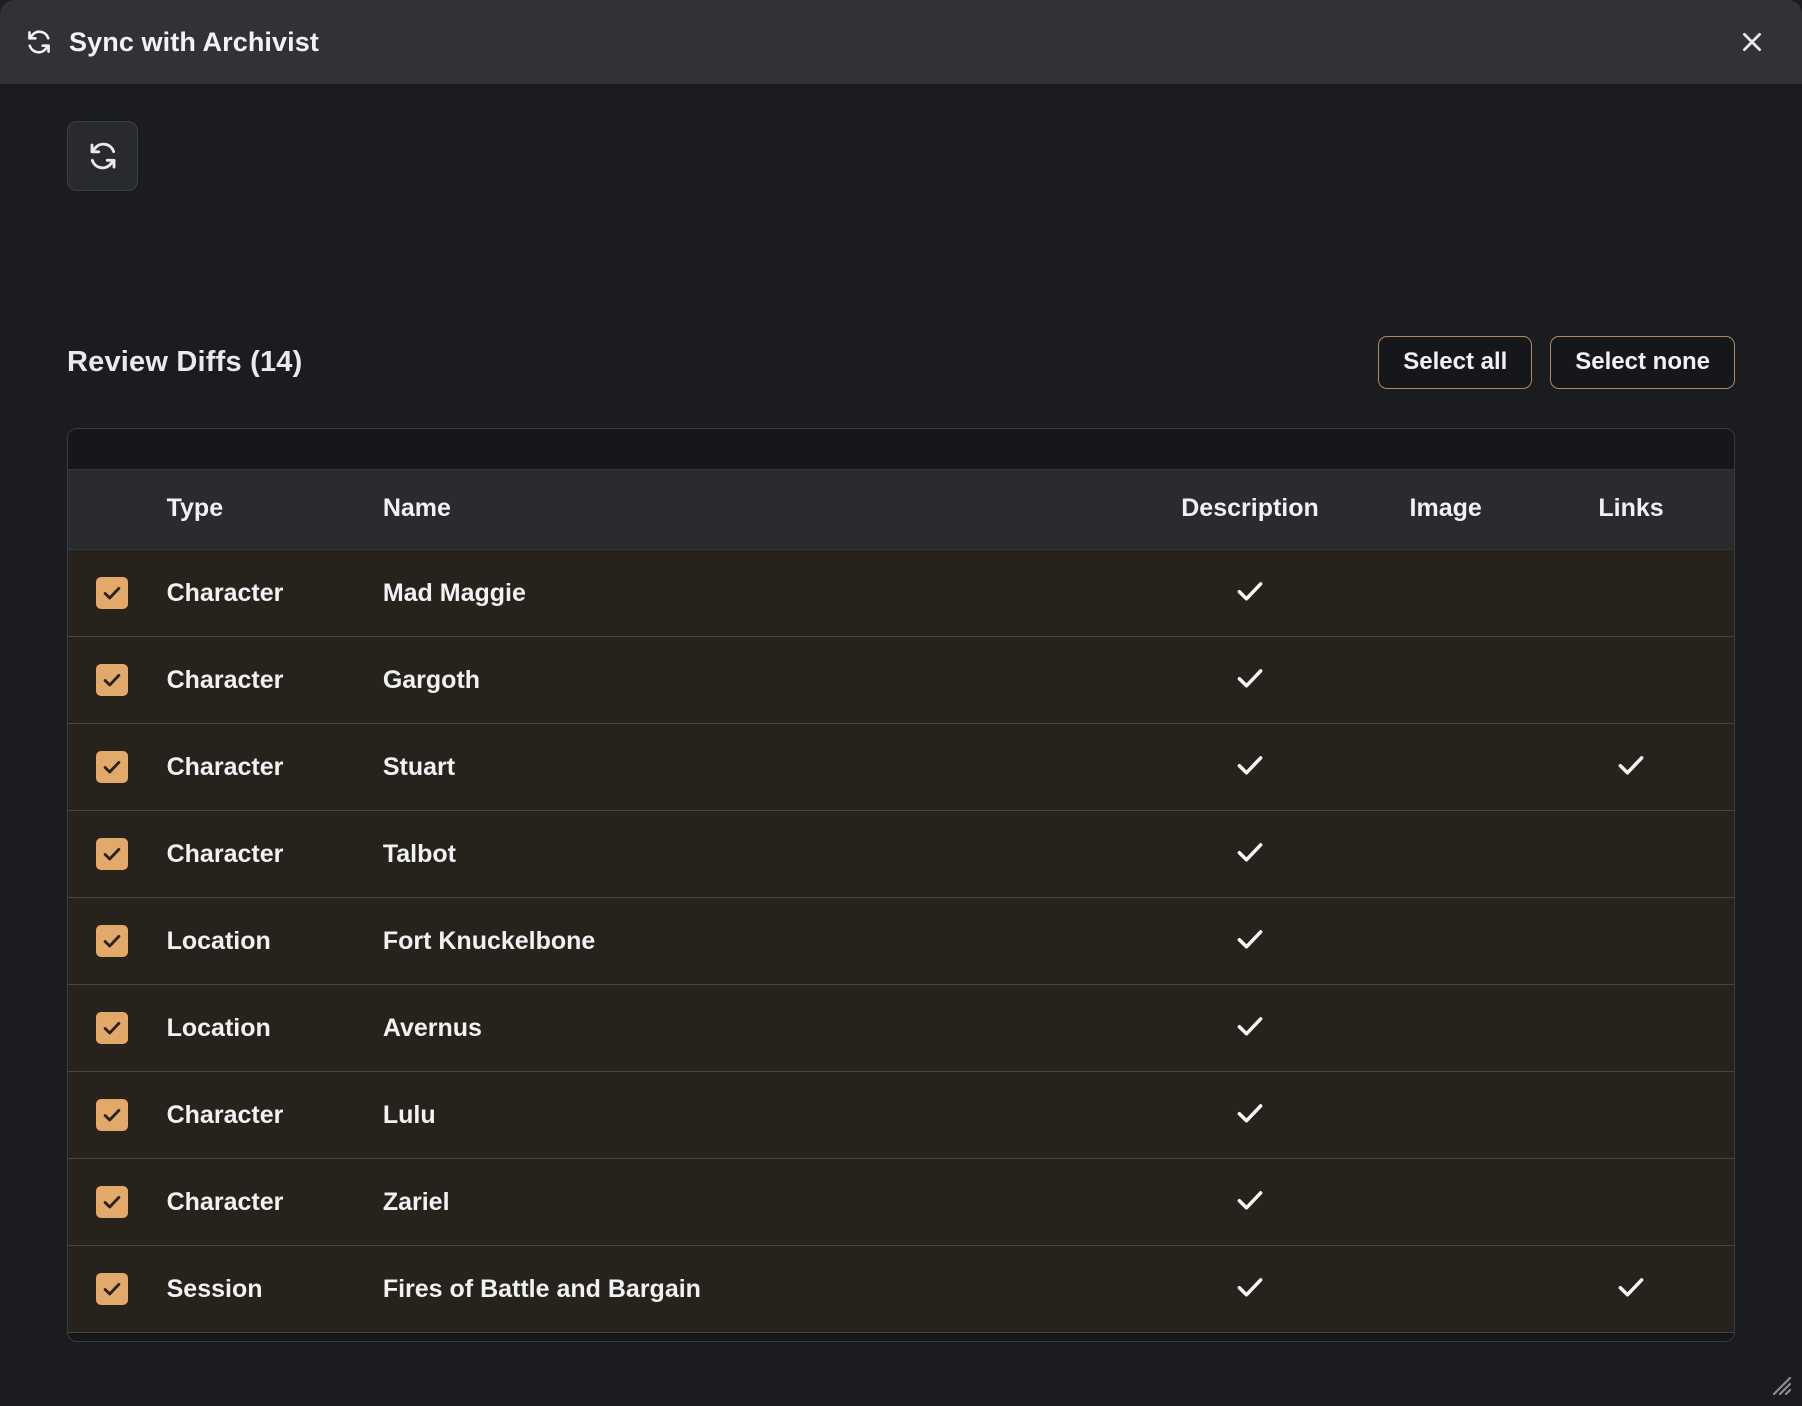 The height and width of the screenshot is (1406, 1802). What do you see at coordinates (266, 1289) in the screenshot?
I see `row-type: Session` at bounding box center [266, 1289].